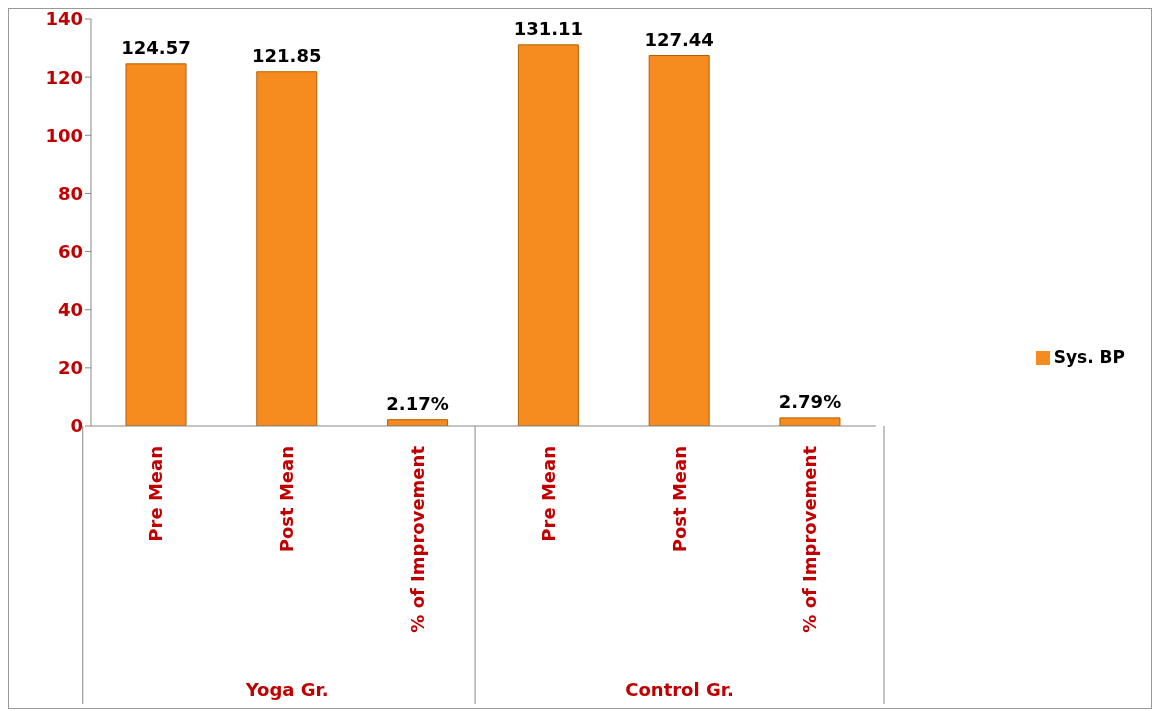  What do you see at coordinates (64, 19) in the screenshot?
I see `y-tick-label: 140` at bounding box center [64, 19].